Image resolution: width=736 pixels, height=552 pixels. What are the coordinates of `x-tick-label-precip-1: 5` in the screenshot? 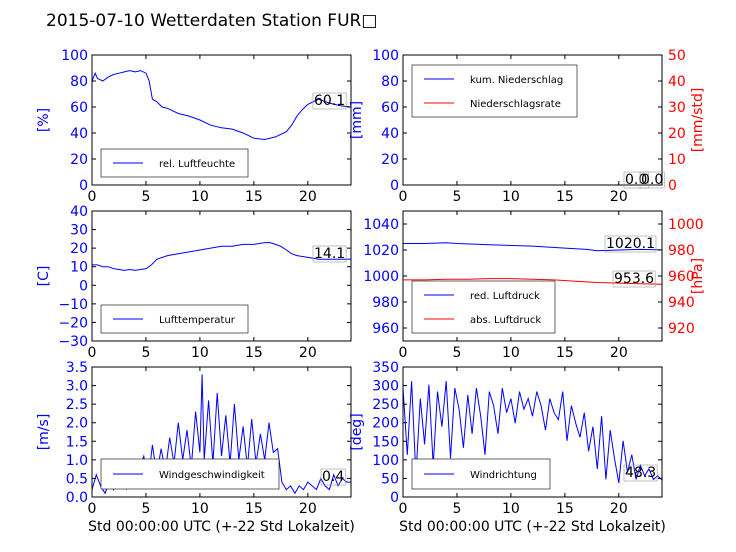 It's located at (456, 197).